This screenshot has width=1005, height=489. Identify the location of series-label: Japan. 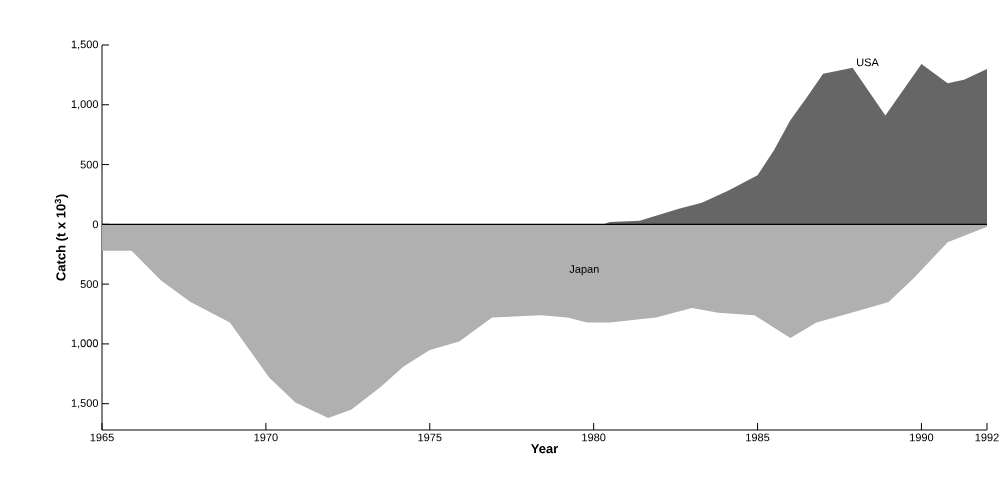
(584, 270).